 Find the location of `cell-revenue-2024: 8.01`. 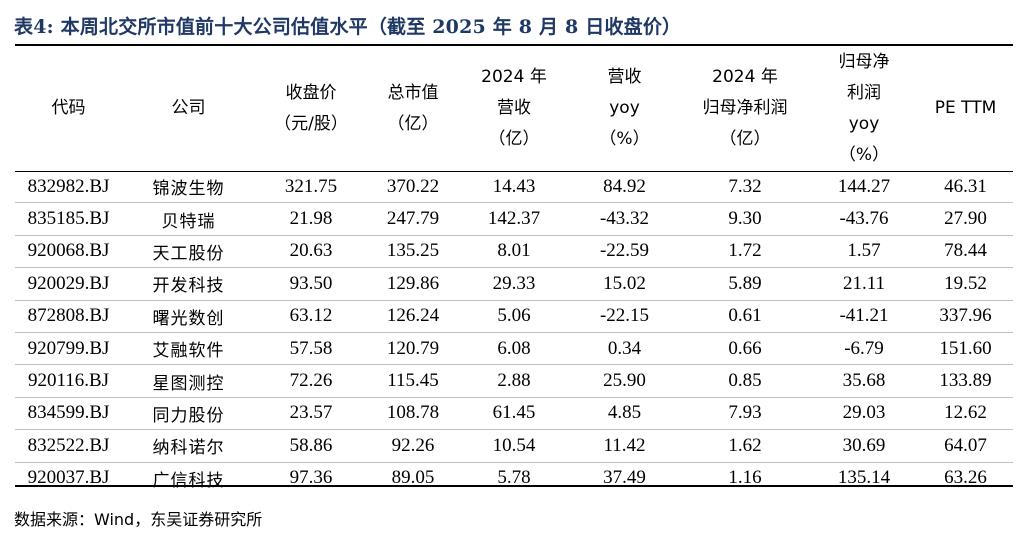

cell-revenue-2024: 8.01 is located at coordinates (514, 251).